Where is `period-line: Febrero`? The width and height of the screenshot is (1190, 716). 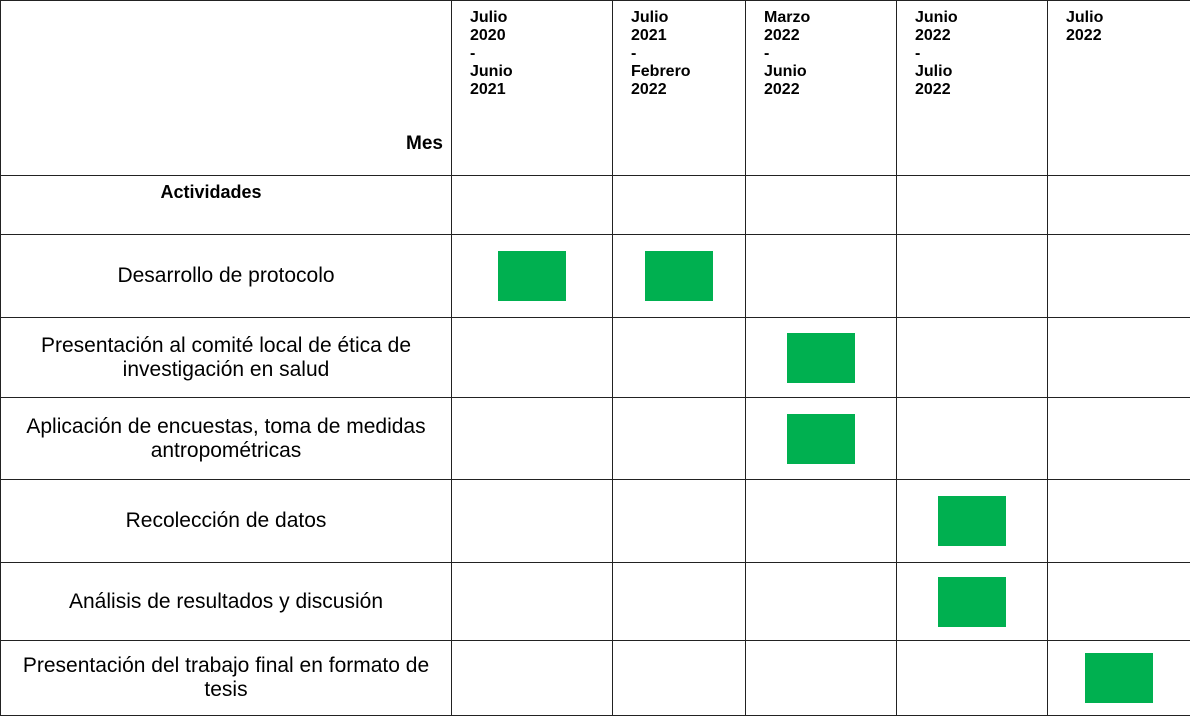
period-line: Febrero is located at coordinates (688, 72).